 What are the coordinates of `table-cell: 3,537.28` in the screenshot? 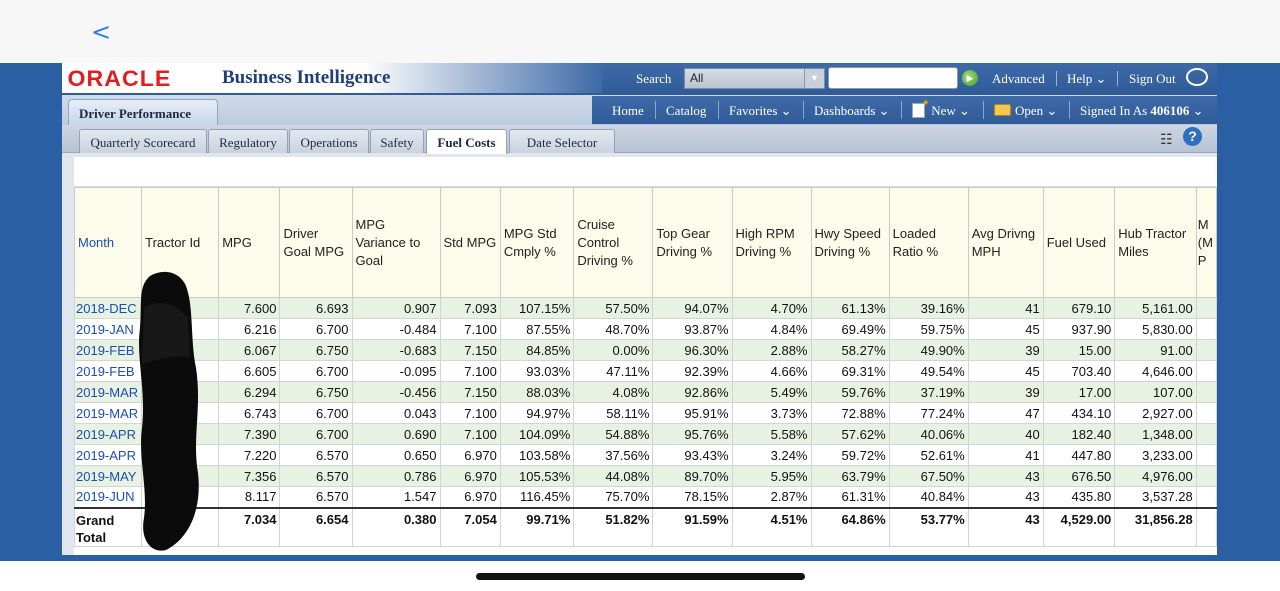 It's located at (1155, 497).